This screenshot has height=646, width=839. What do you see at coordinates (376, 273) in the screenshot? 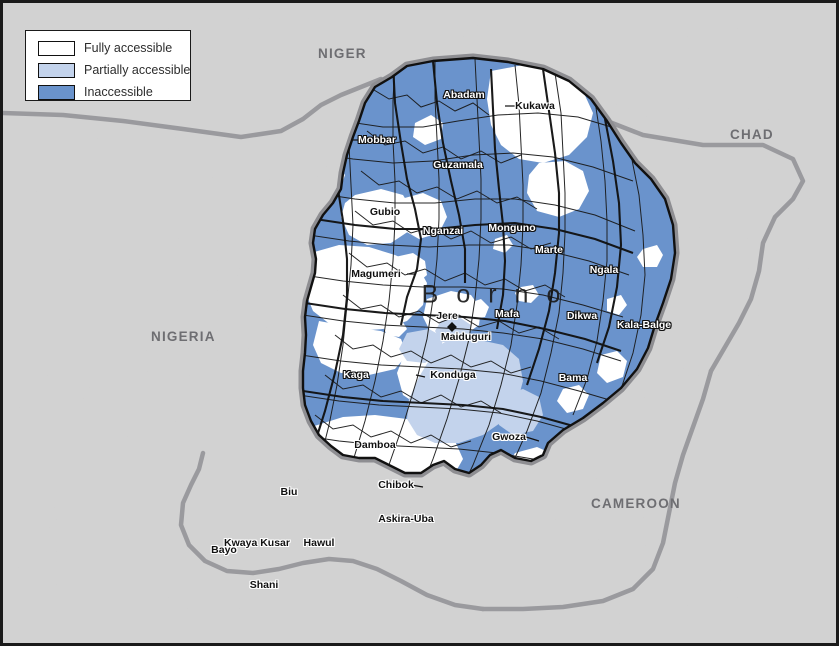
I see `lga-label-magumeri: Magumeri` at bounding box center [376, 273].